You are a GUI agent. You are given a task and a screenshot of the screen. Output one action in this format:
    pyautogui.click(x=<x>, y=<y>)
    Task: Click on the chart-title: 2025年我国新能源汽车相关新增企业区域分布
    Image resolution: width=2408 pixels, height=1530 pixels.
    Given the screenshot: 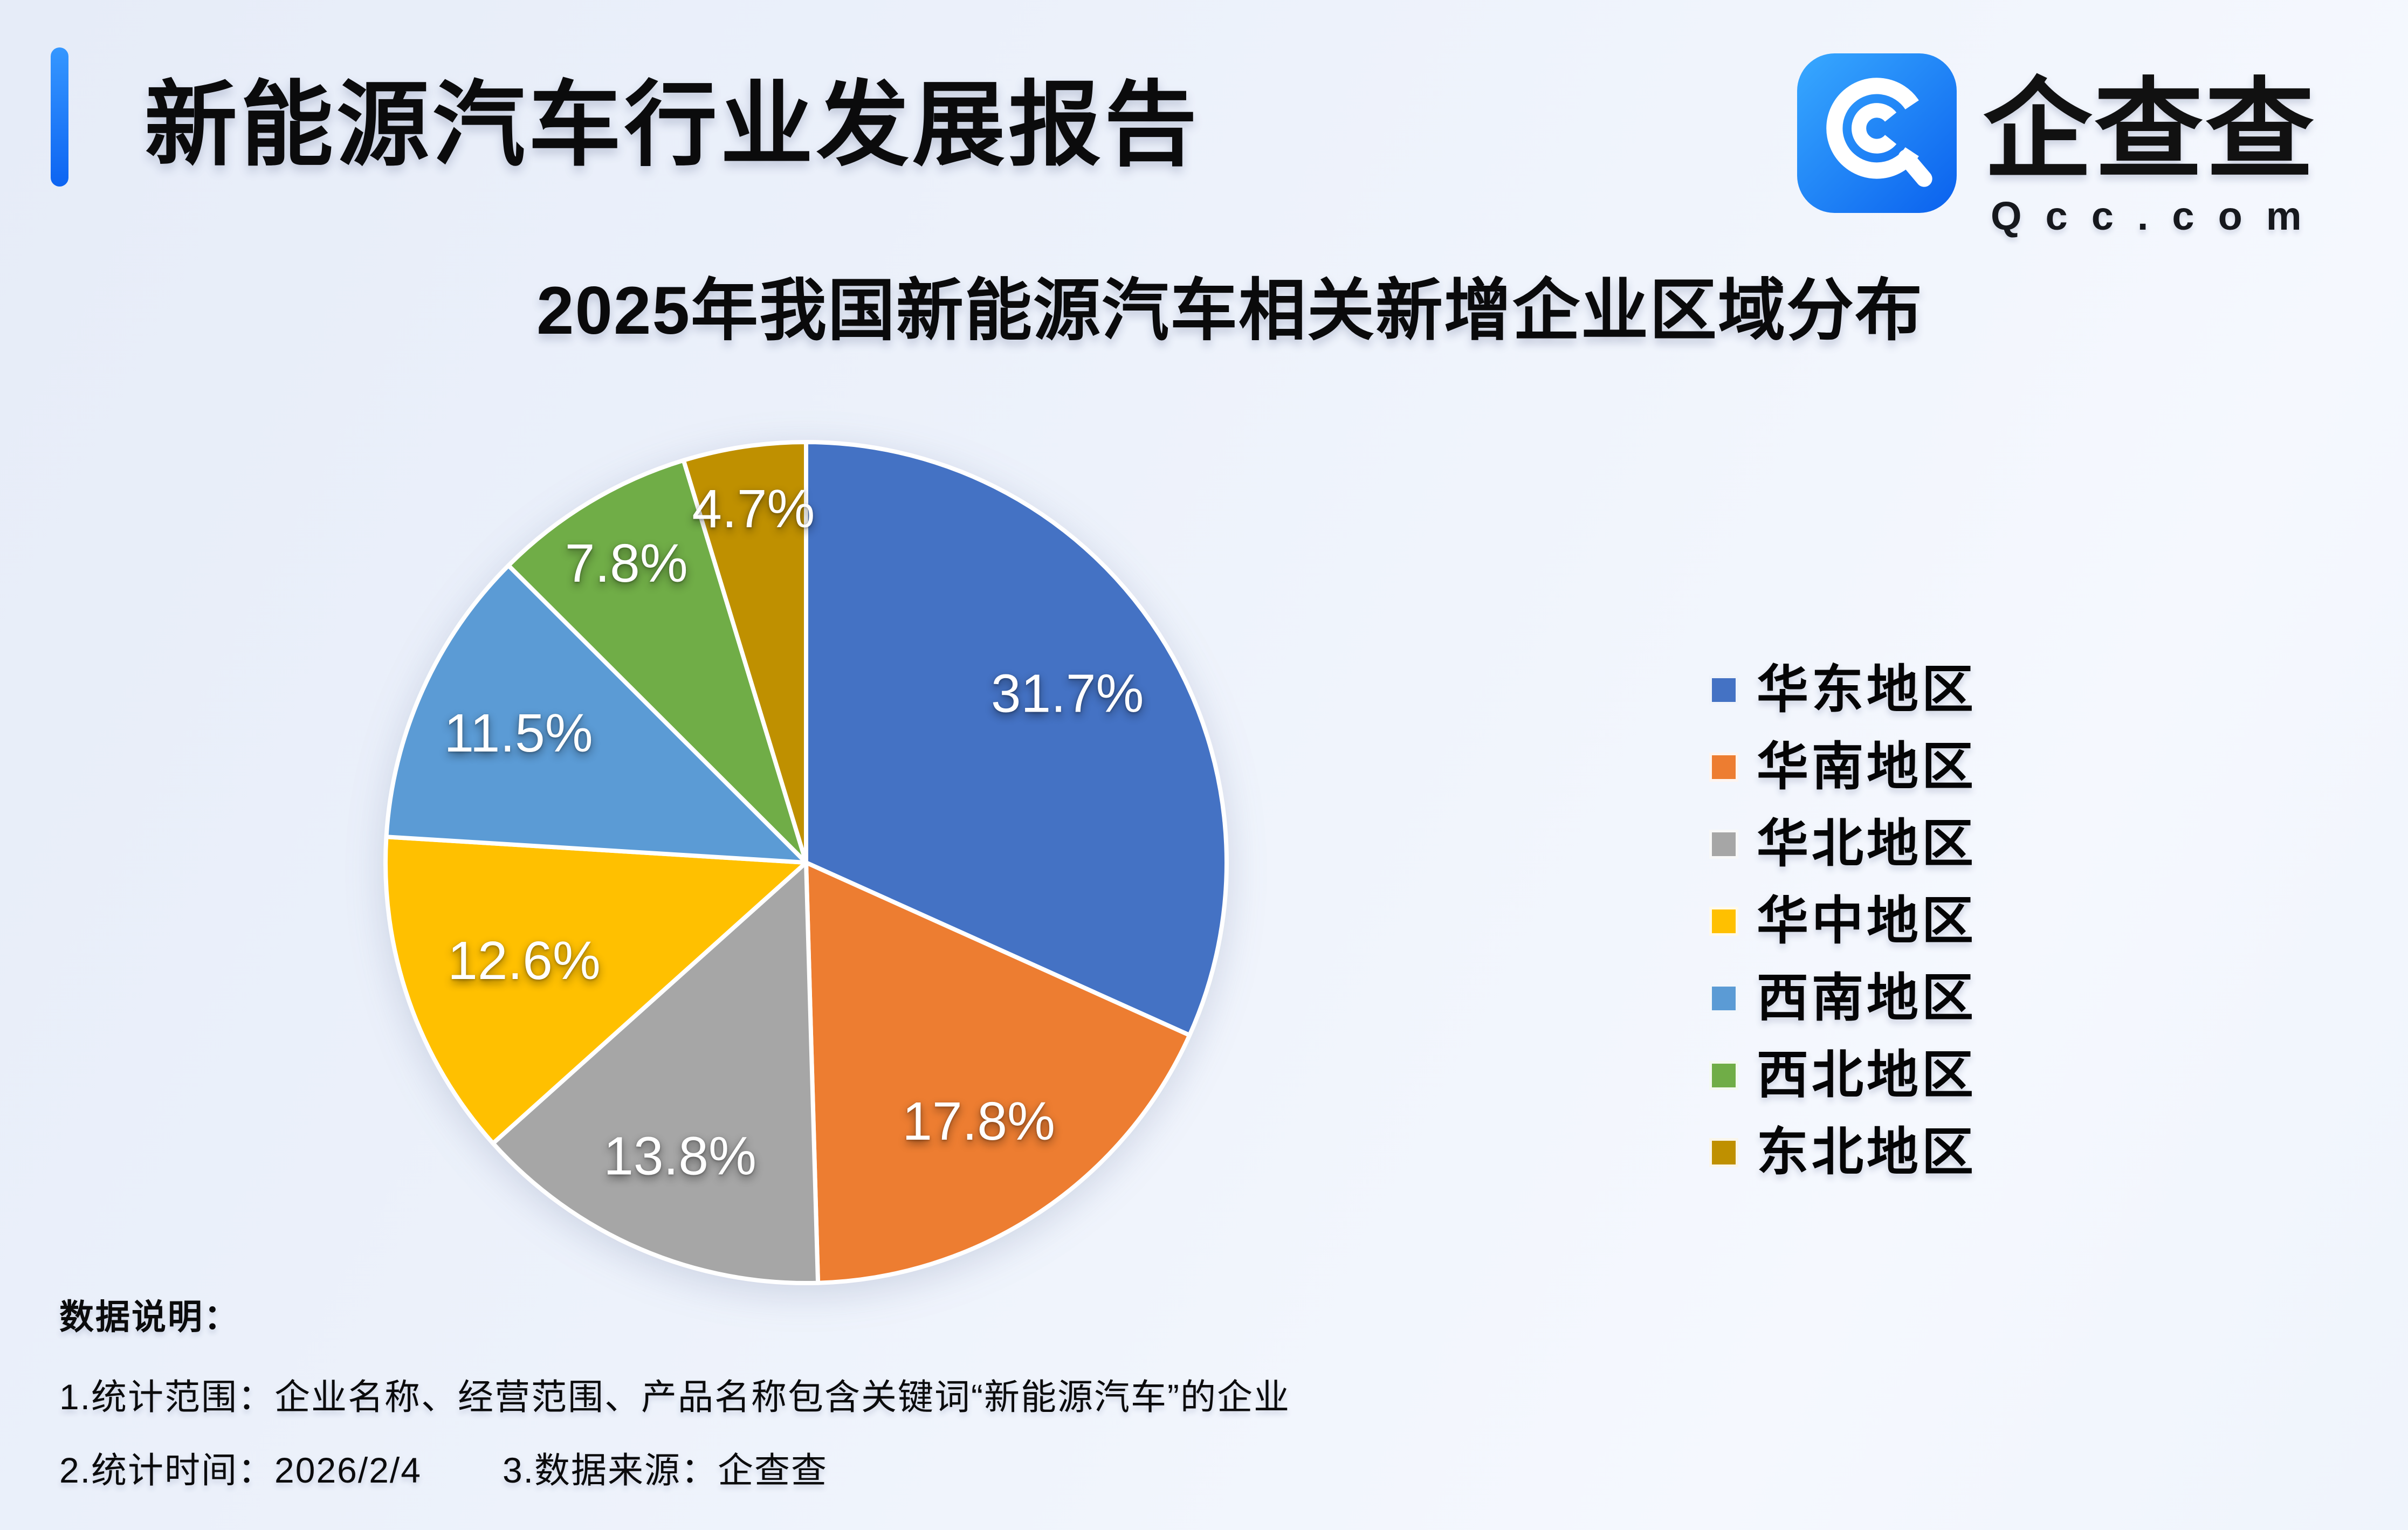 What is the action you would take?
    pyautogui.click(x=1230, y=310)
    